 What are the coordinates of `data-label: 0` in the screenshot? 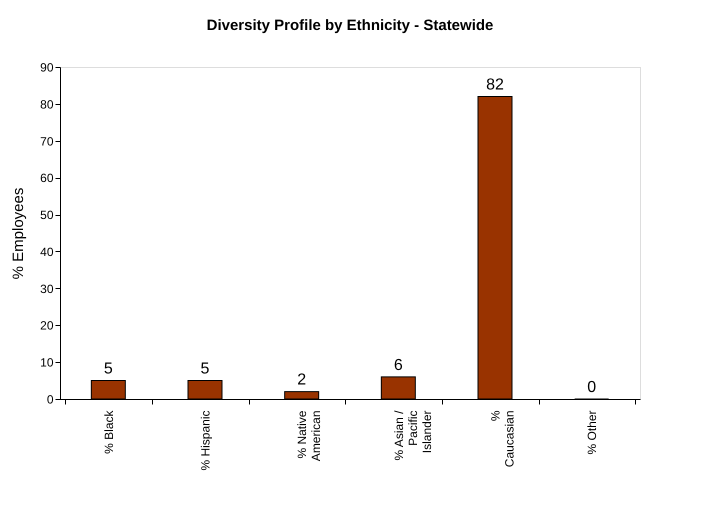 It's located at (591, 387).